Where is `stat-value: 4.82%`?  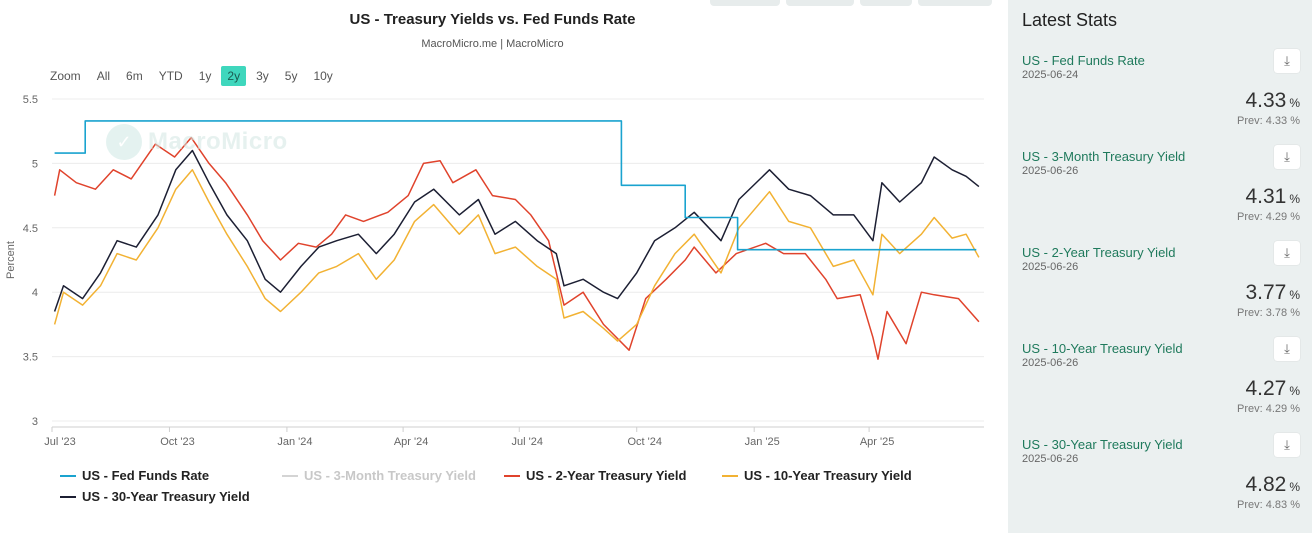
stat-value: 4.82% is located at coordinates (1272, 485).